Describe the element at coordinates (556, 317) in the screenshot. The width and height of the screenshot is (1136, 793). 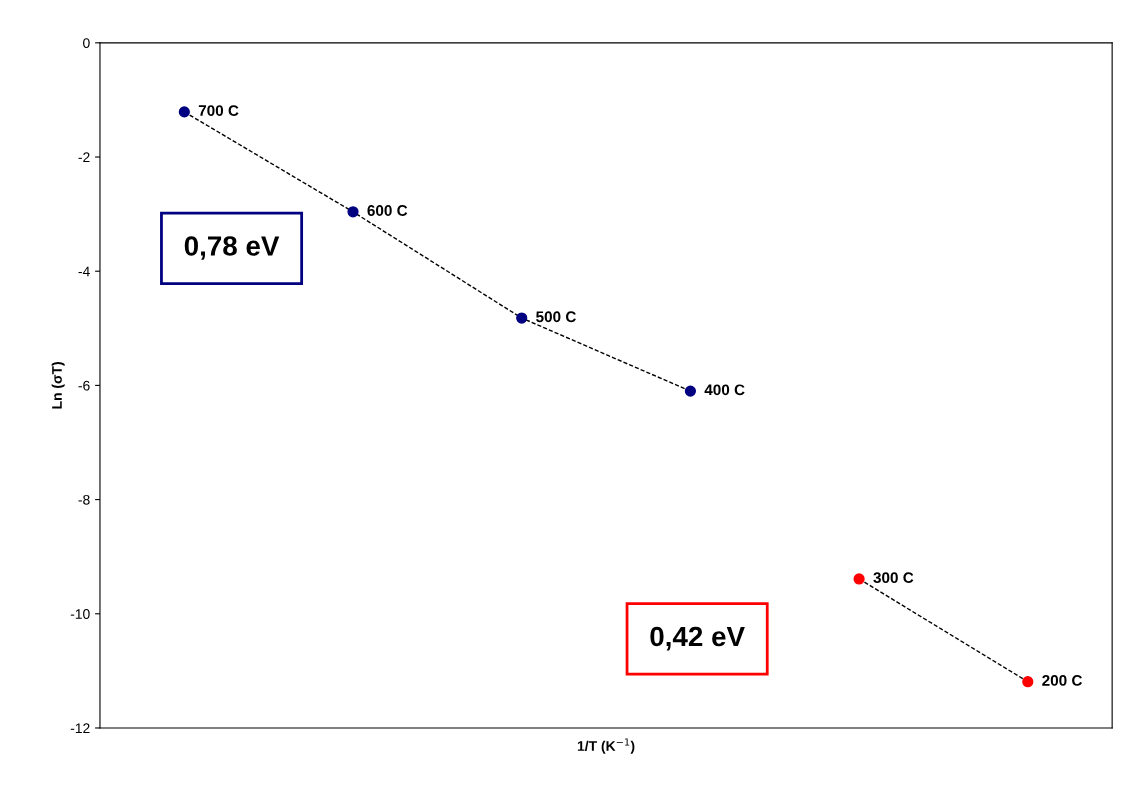
I see `annotation: 500 C` at that location.